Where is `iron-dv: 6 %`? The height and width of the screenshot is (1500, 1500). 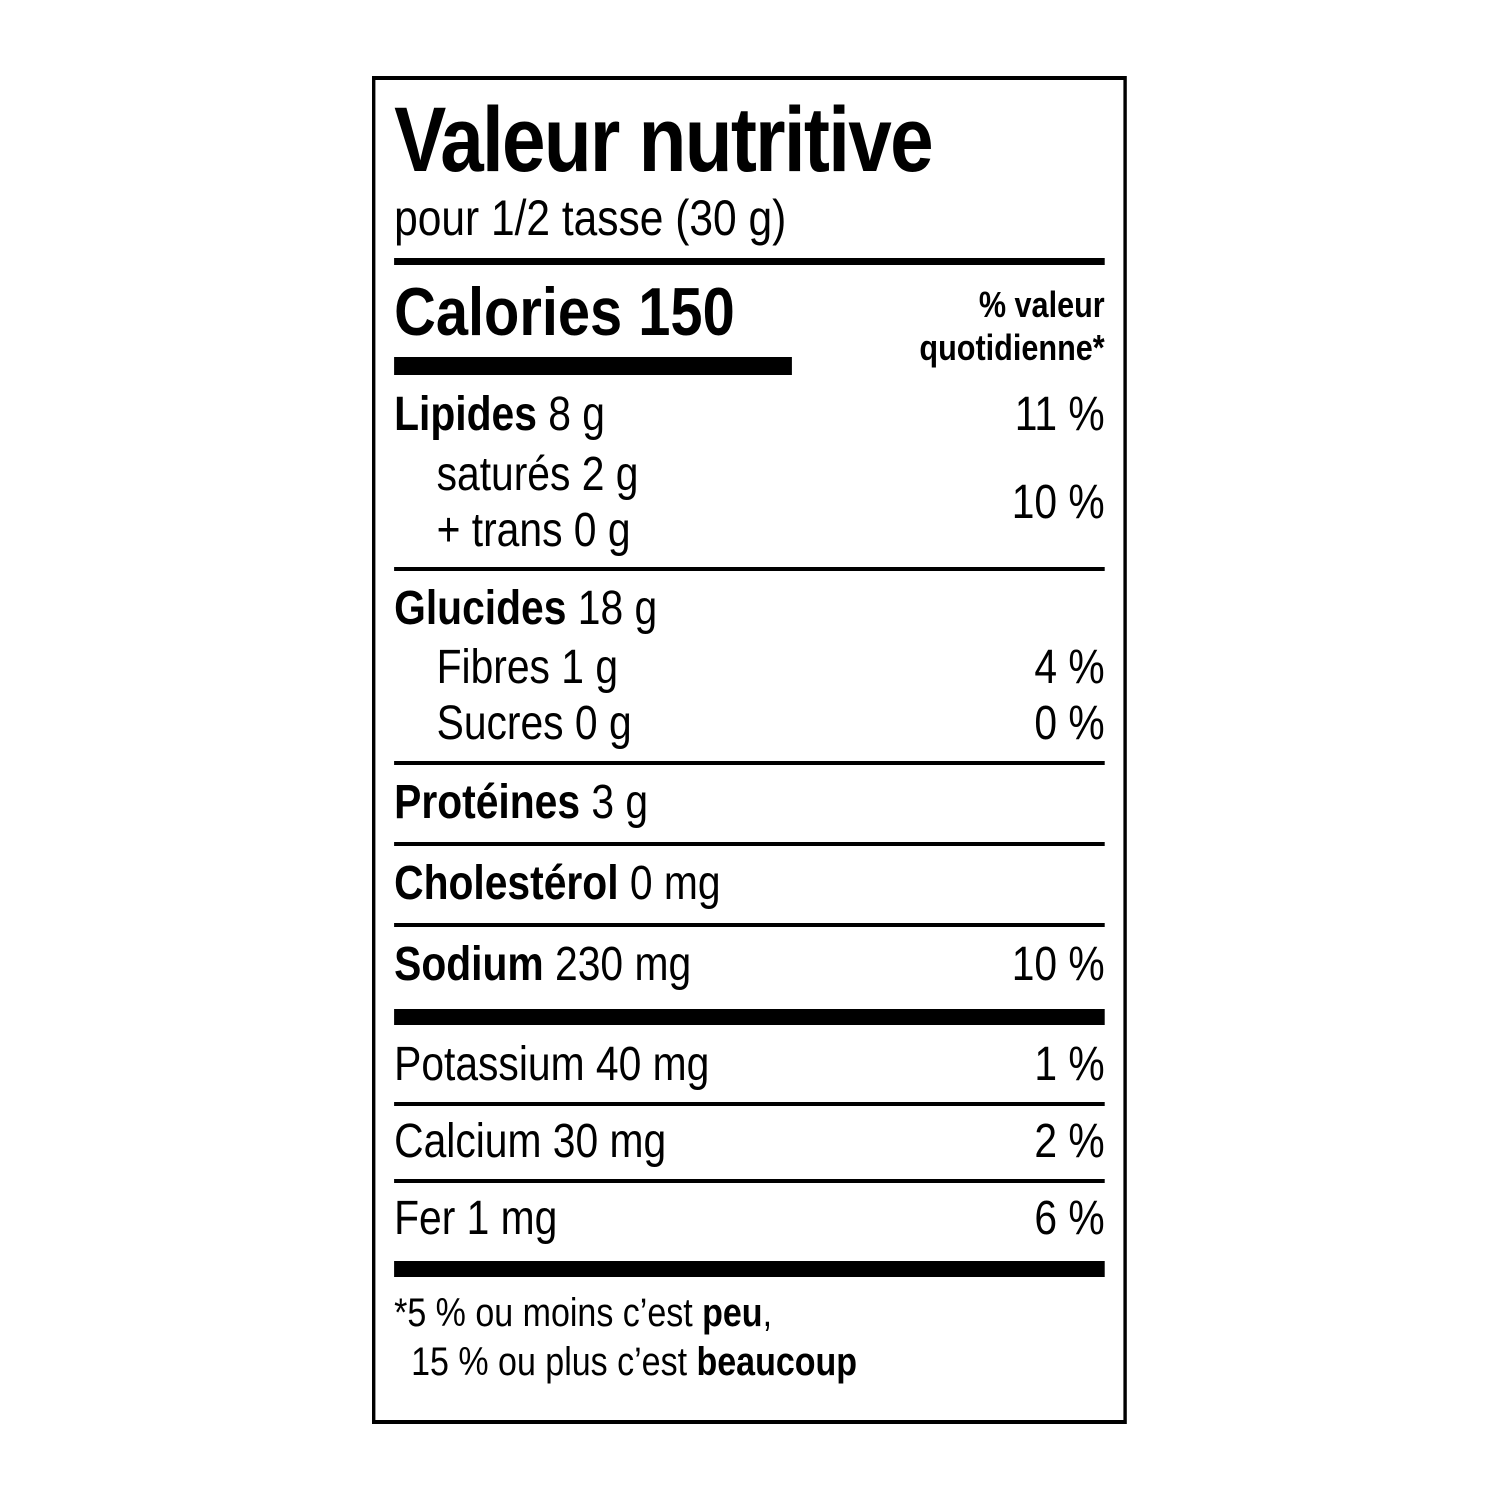 iron-dv: 6 % is located at coordinates (1069, 1219).